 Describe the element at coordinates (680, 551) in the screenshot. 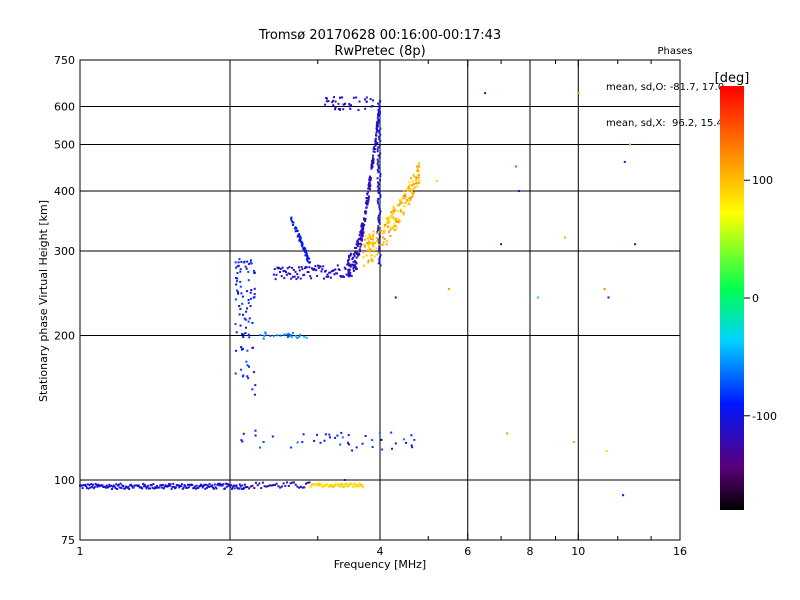

I see `x-tick-label-16: 16` at that location.